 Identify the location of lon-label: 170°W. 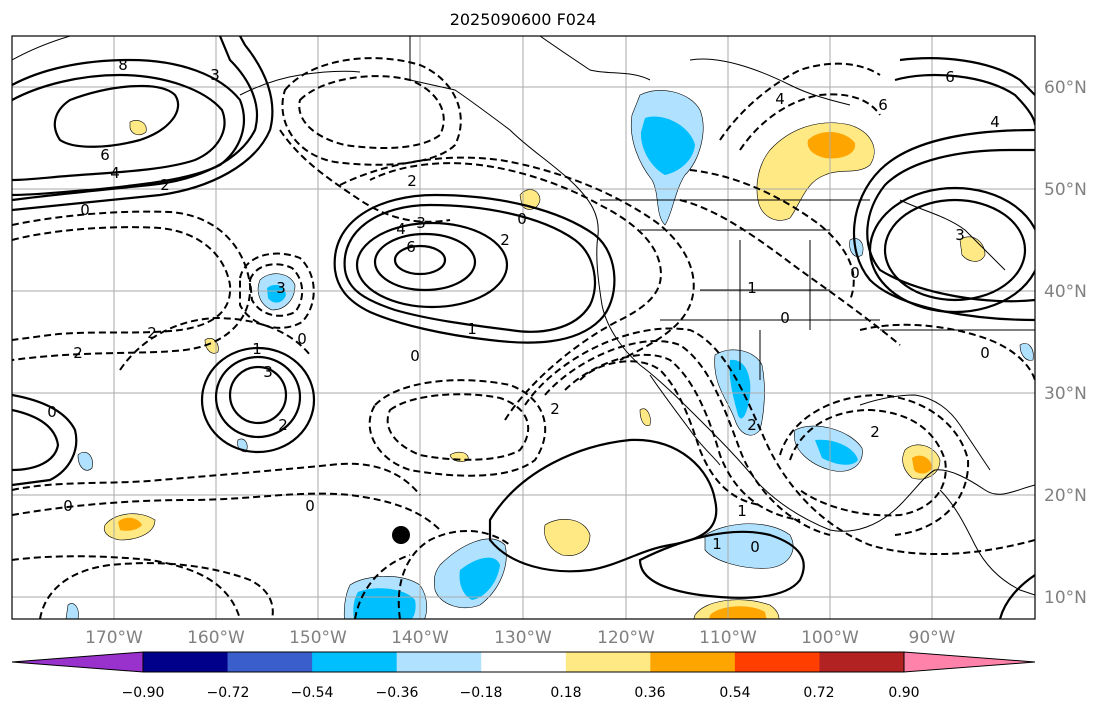
(114, 638).